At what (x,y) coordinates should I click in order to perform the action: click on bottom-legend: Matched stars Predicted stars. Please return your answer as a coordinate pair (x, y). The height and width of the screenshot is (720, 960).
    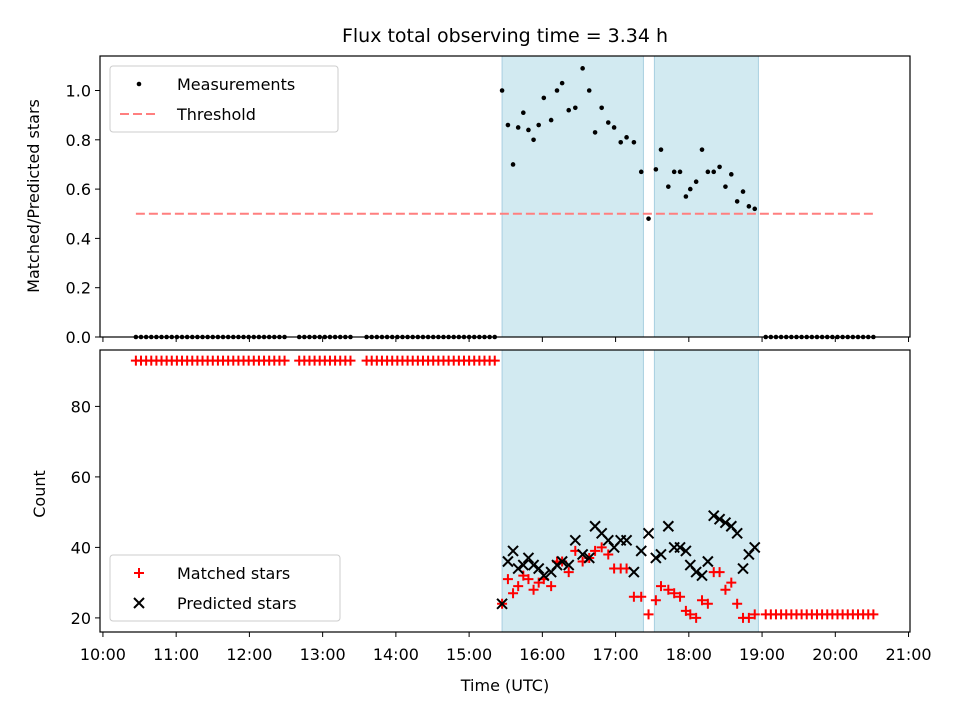
    Looking at the image, I should click on (225, 588).